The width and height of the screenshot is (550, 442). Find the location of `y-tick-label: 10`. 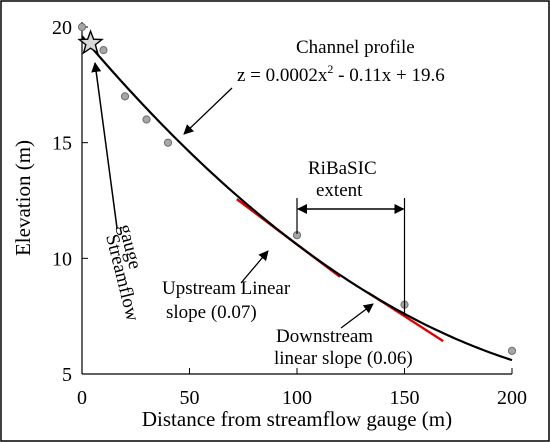

y-tick-label: 10 is located at coordinates (62, 259).